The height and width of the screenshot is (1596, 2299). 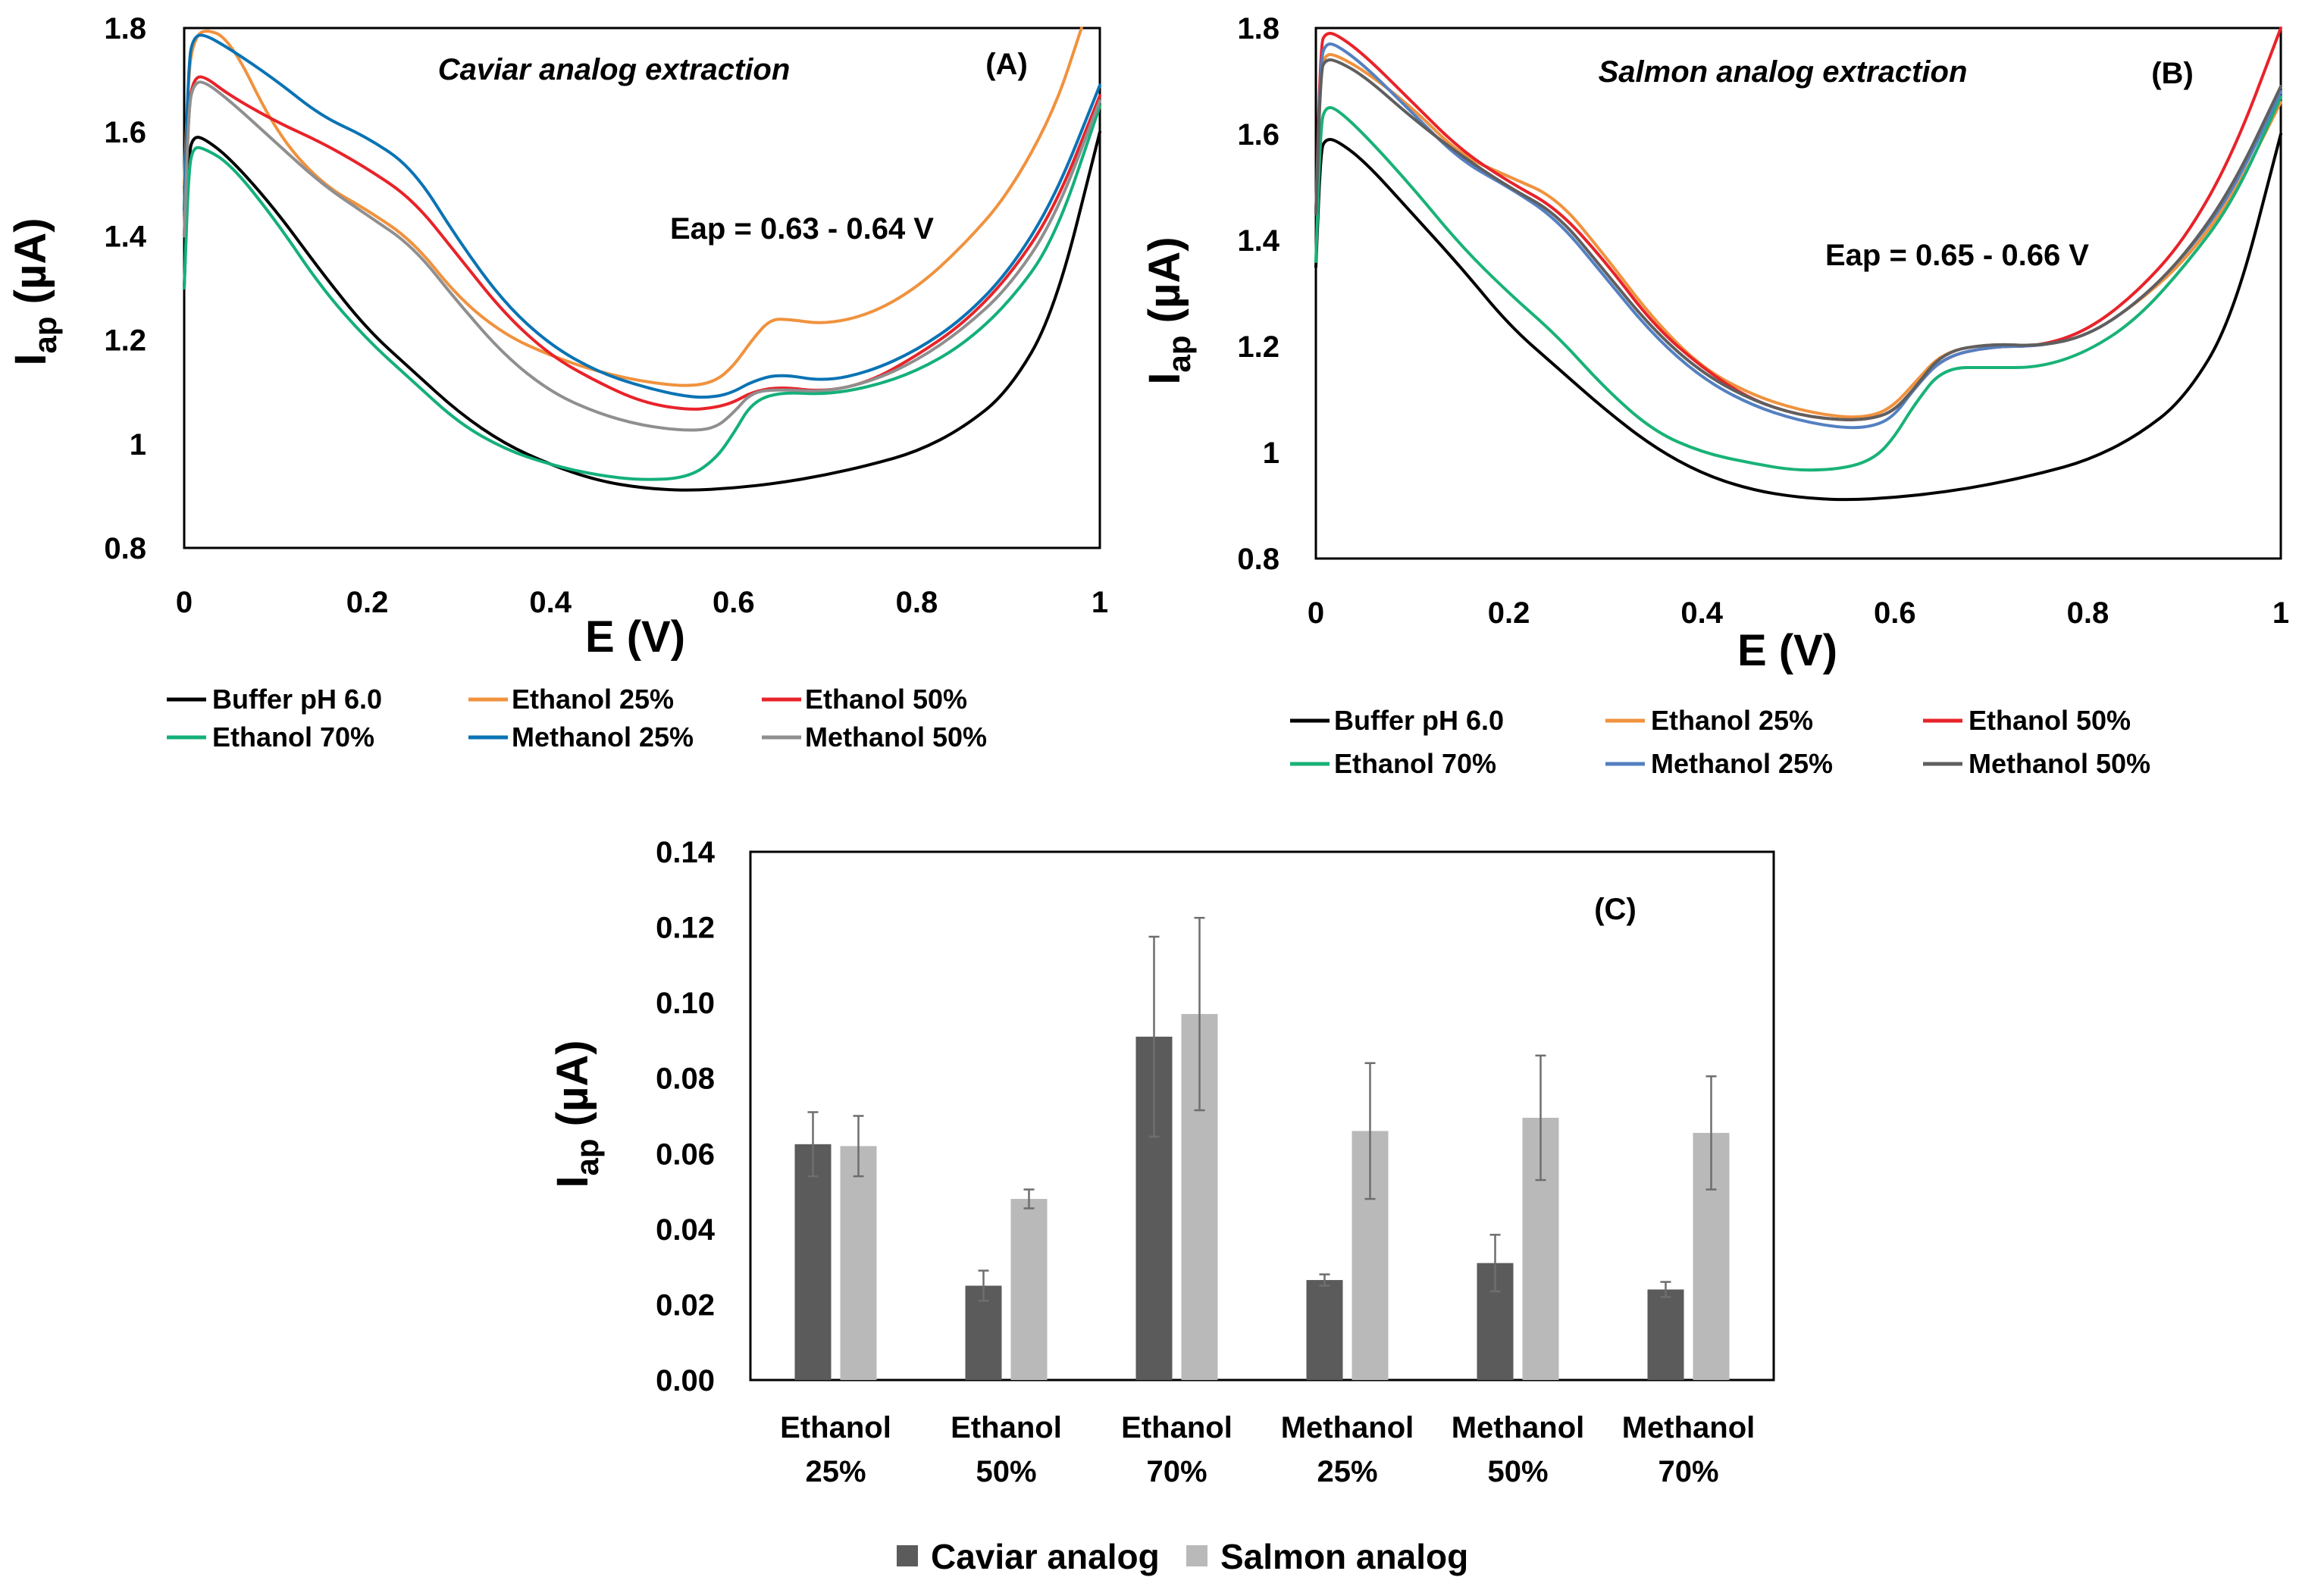 I want to click on panel-c-y-axis-symbol: I, so click(x=572, y=1181).